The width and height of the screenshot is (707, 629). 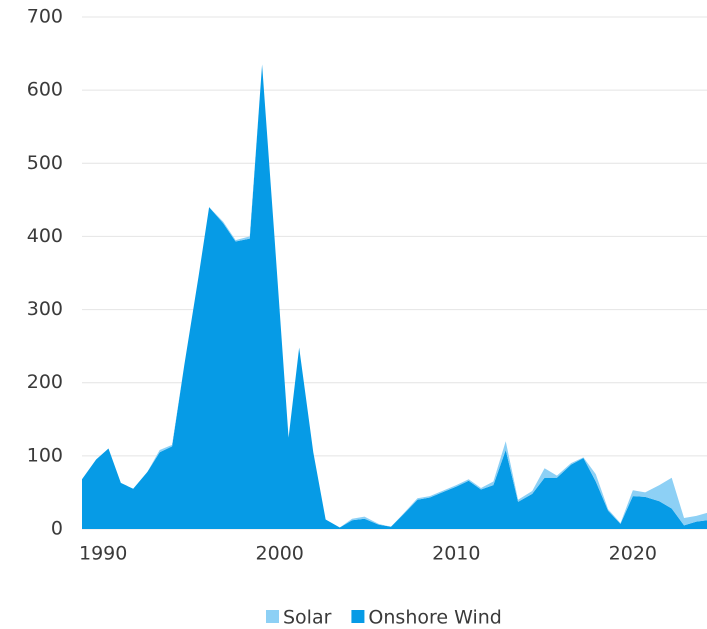 I want to click on y-tick-label: 100, so click(x=45, y=455).